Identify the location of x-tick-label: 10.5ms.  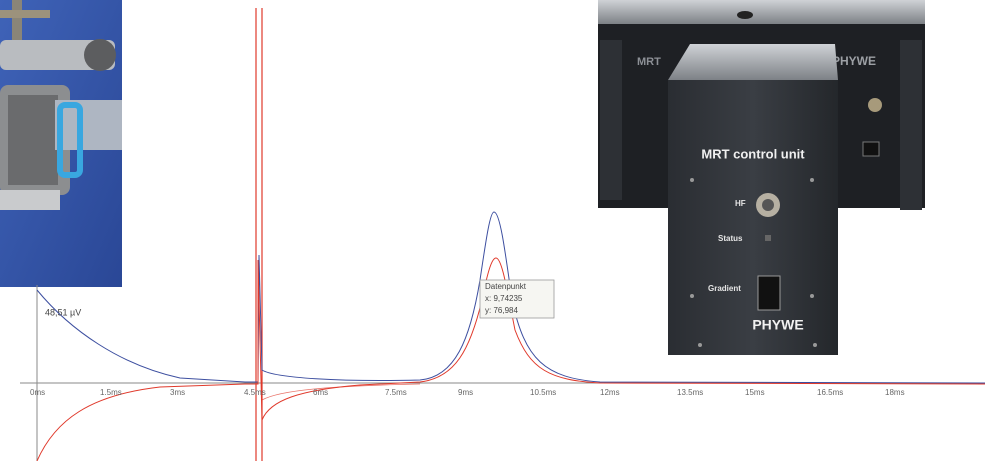
(543, 392).